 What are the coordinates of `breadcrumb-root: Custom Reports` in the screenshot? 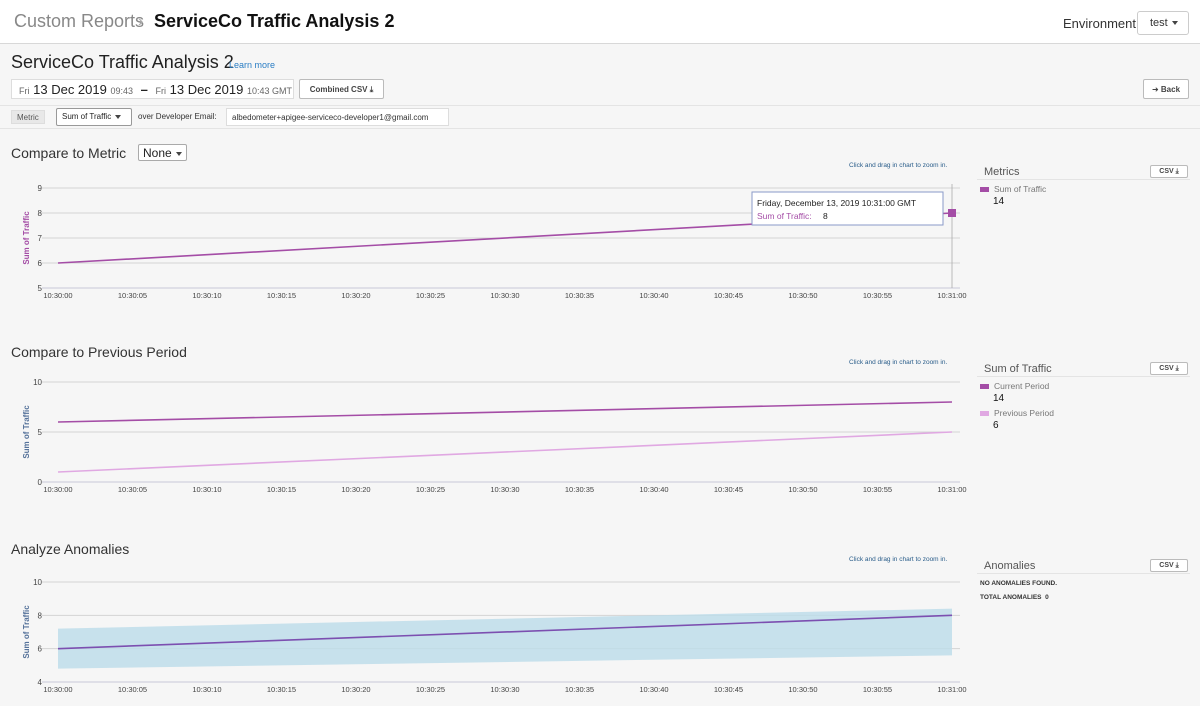 It's located at (79, 21).